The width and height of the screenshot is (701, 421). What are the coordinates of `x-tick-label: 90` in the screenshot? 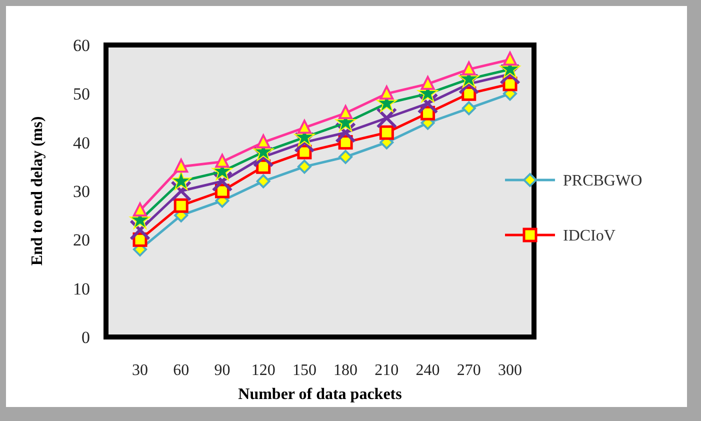 It's located at (222, 370).